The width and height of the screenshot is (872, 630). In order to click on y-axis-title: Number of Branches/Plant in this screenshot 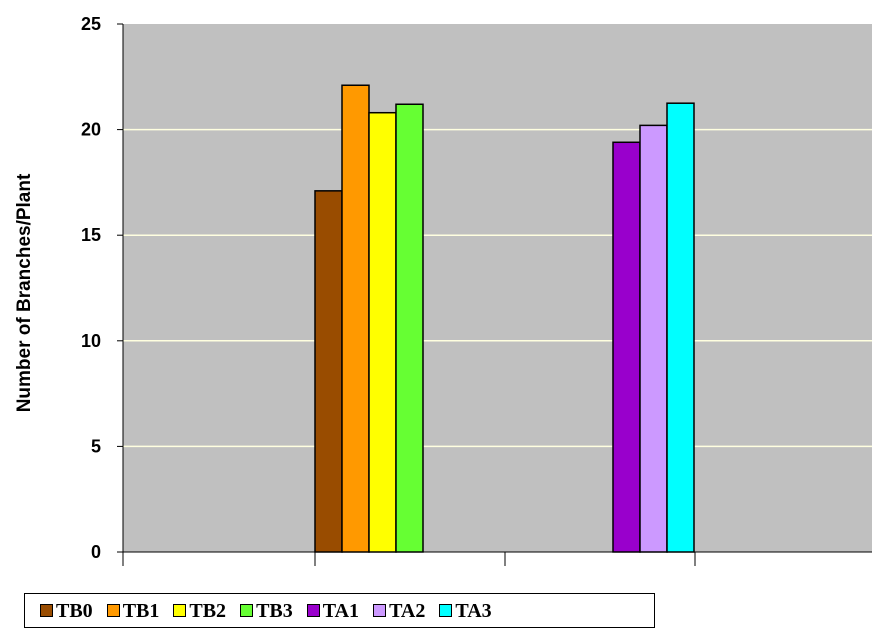, I will do `click(24, 292)`.